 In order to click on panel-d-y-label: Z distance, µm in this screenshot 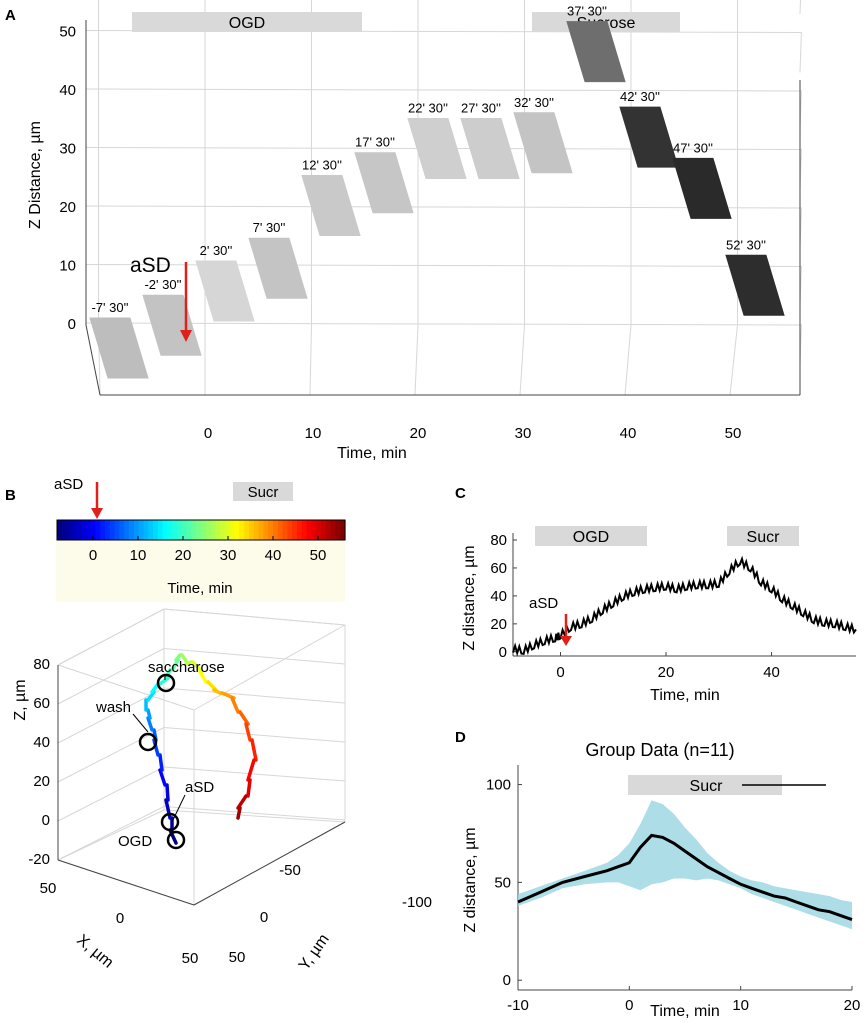, I will do `click(470, 879)`.